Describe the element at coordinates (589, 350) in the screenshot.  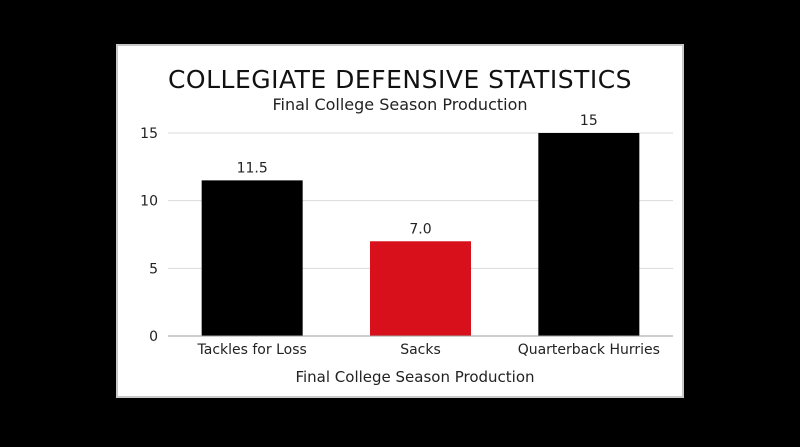
I see `x-tick-label: Quarterback Hurries` at that location.